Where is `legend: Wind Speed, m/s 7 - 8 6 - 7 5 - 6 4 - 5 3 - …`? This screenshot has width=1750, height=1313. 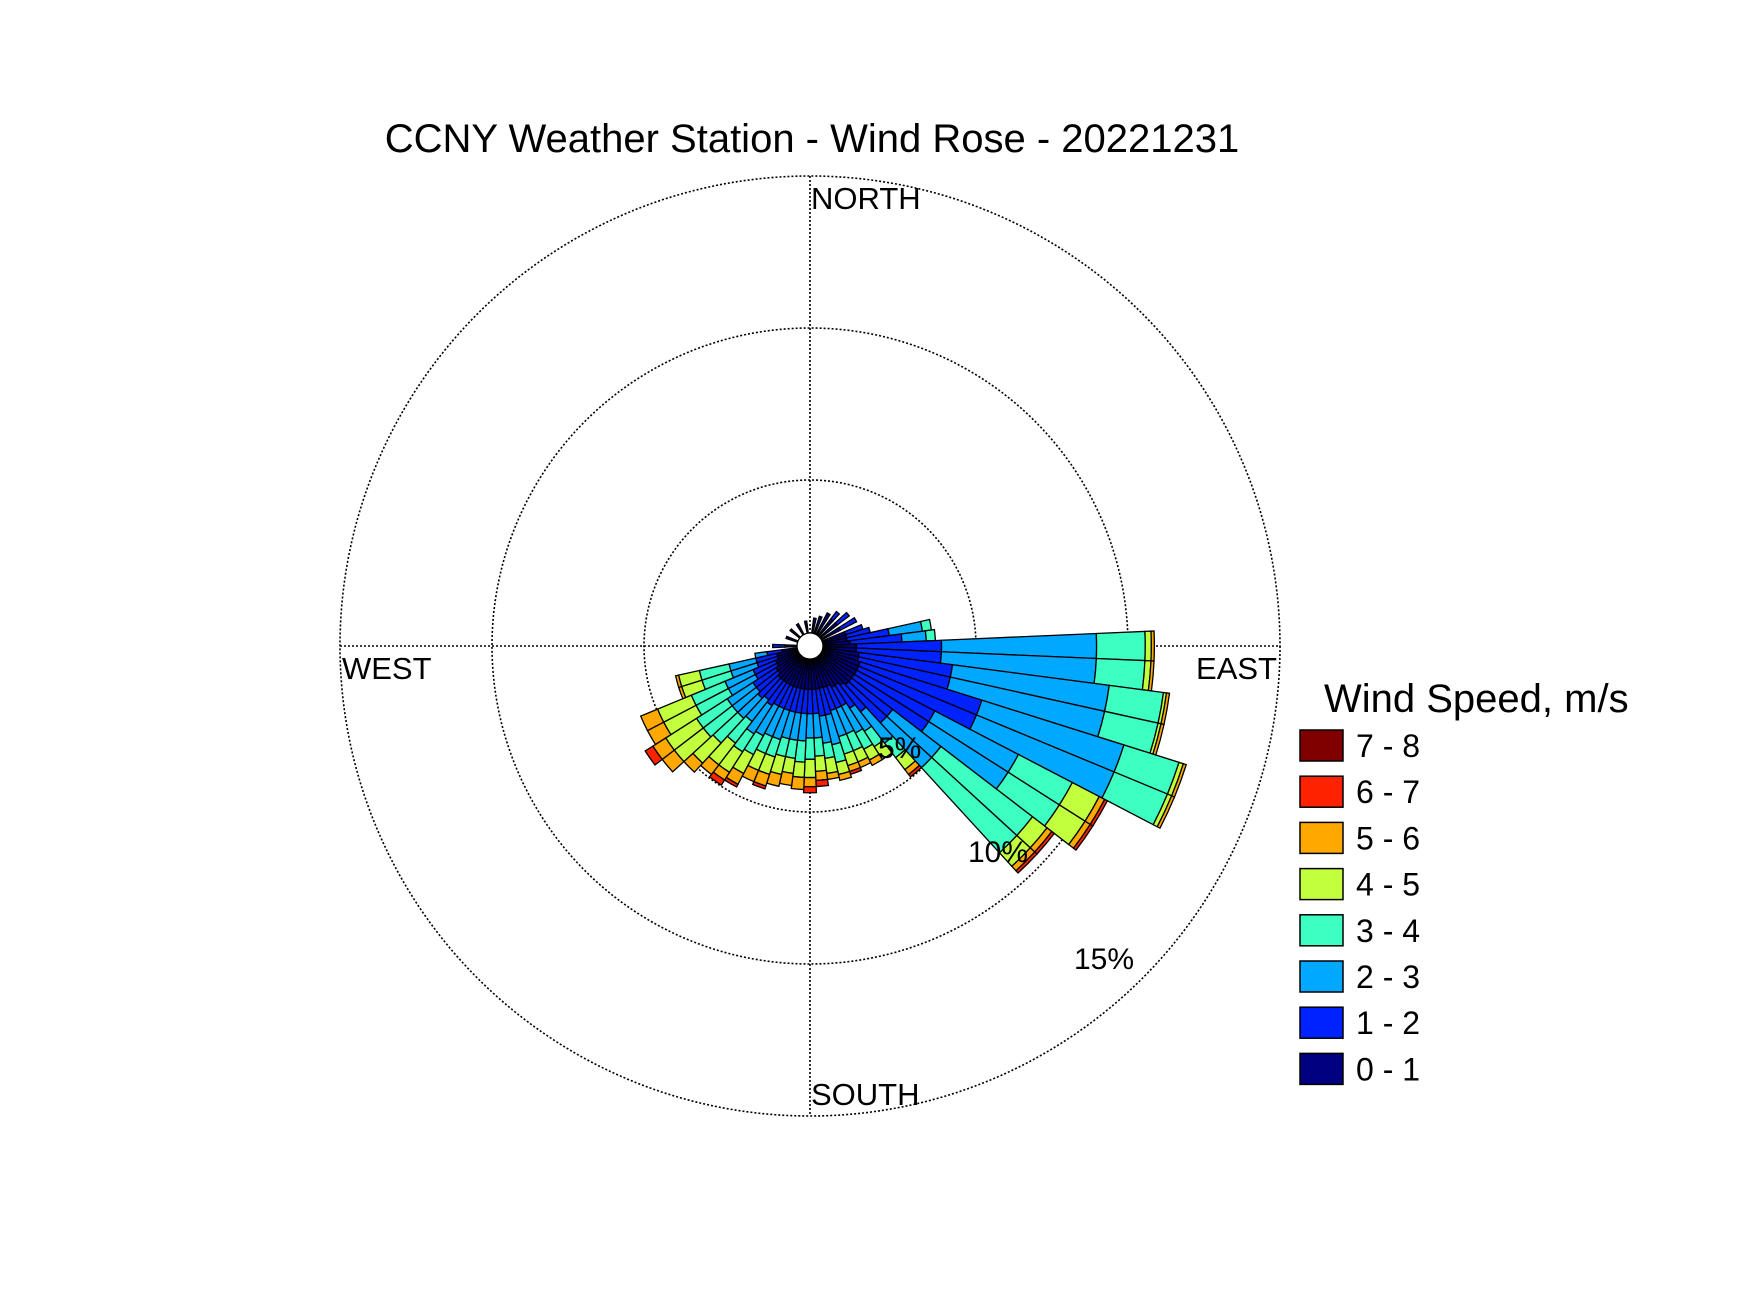 legend: Wind Speed, m/s 7 - 8 6 - 7 5 - 6 4 - 5 3 - … is located at coordinates (1464, 882).